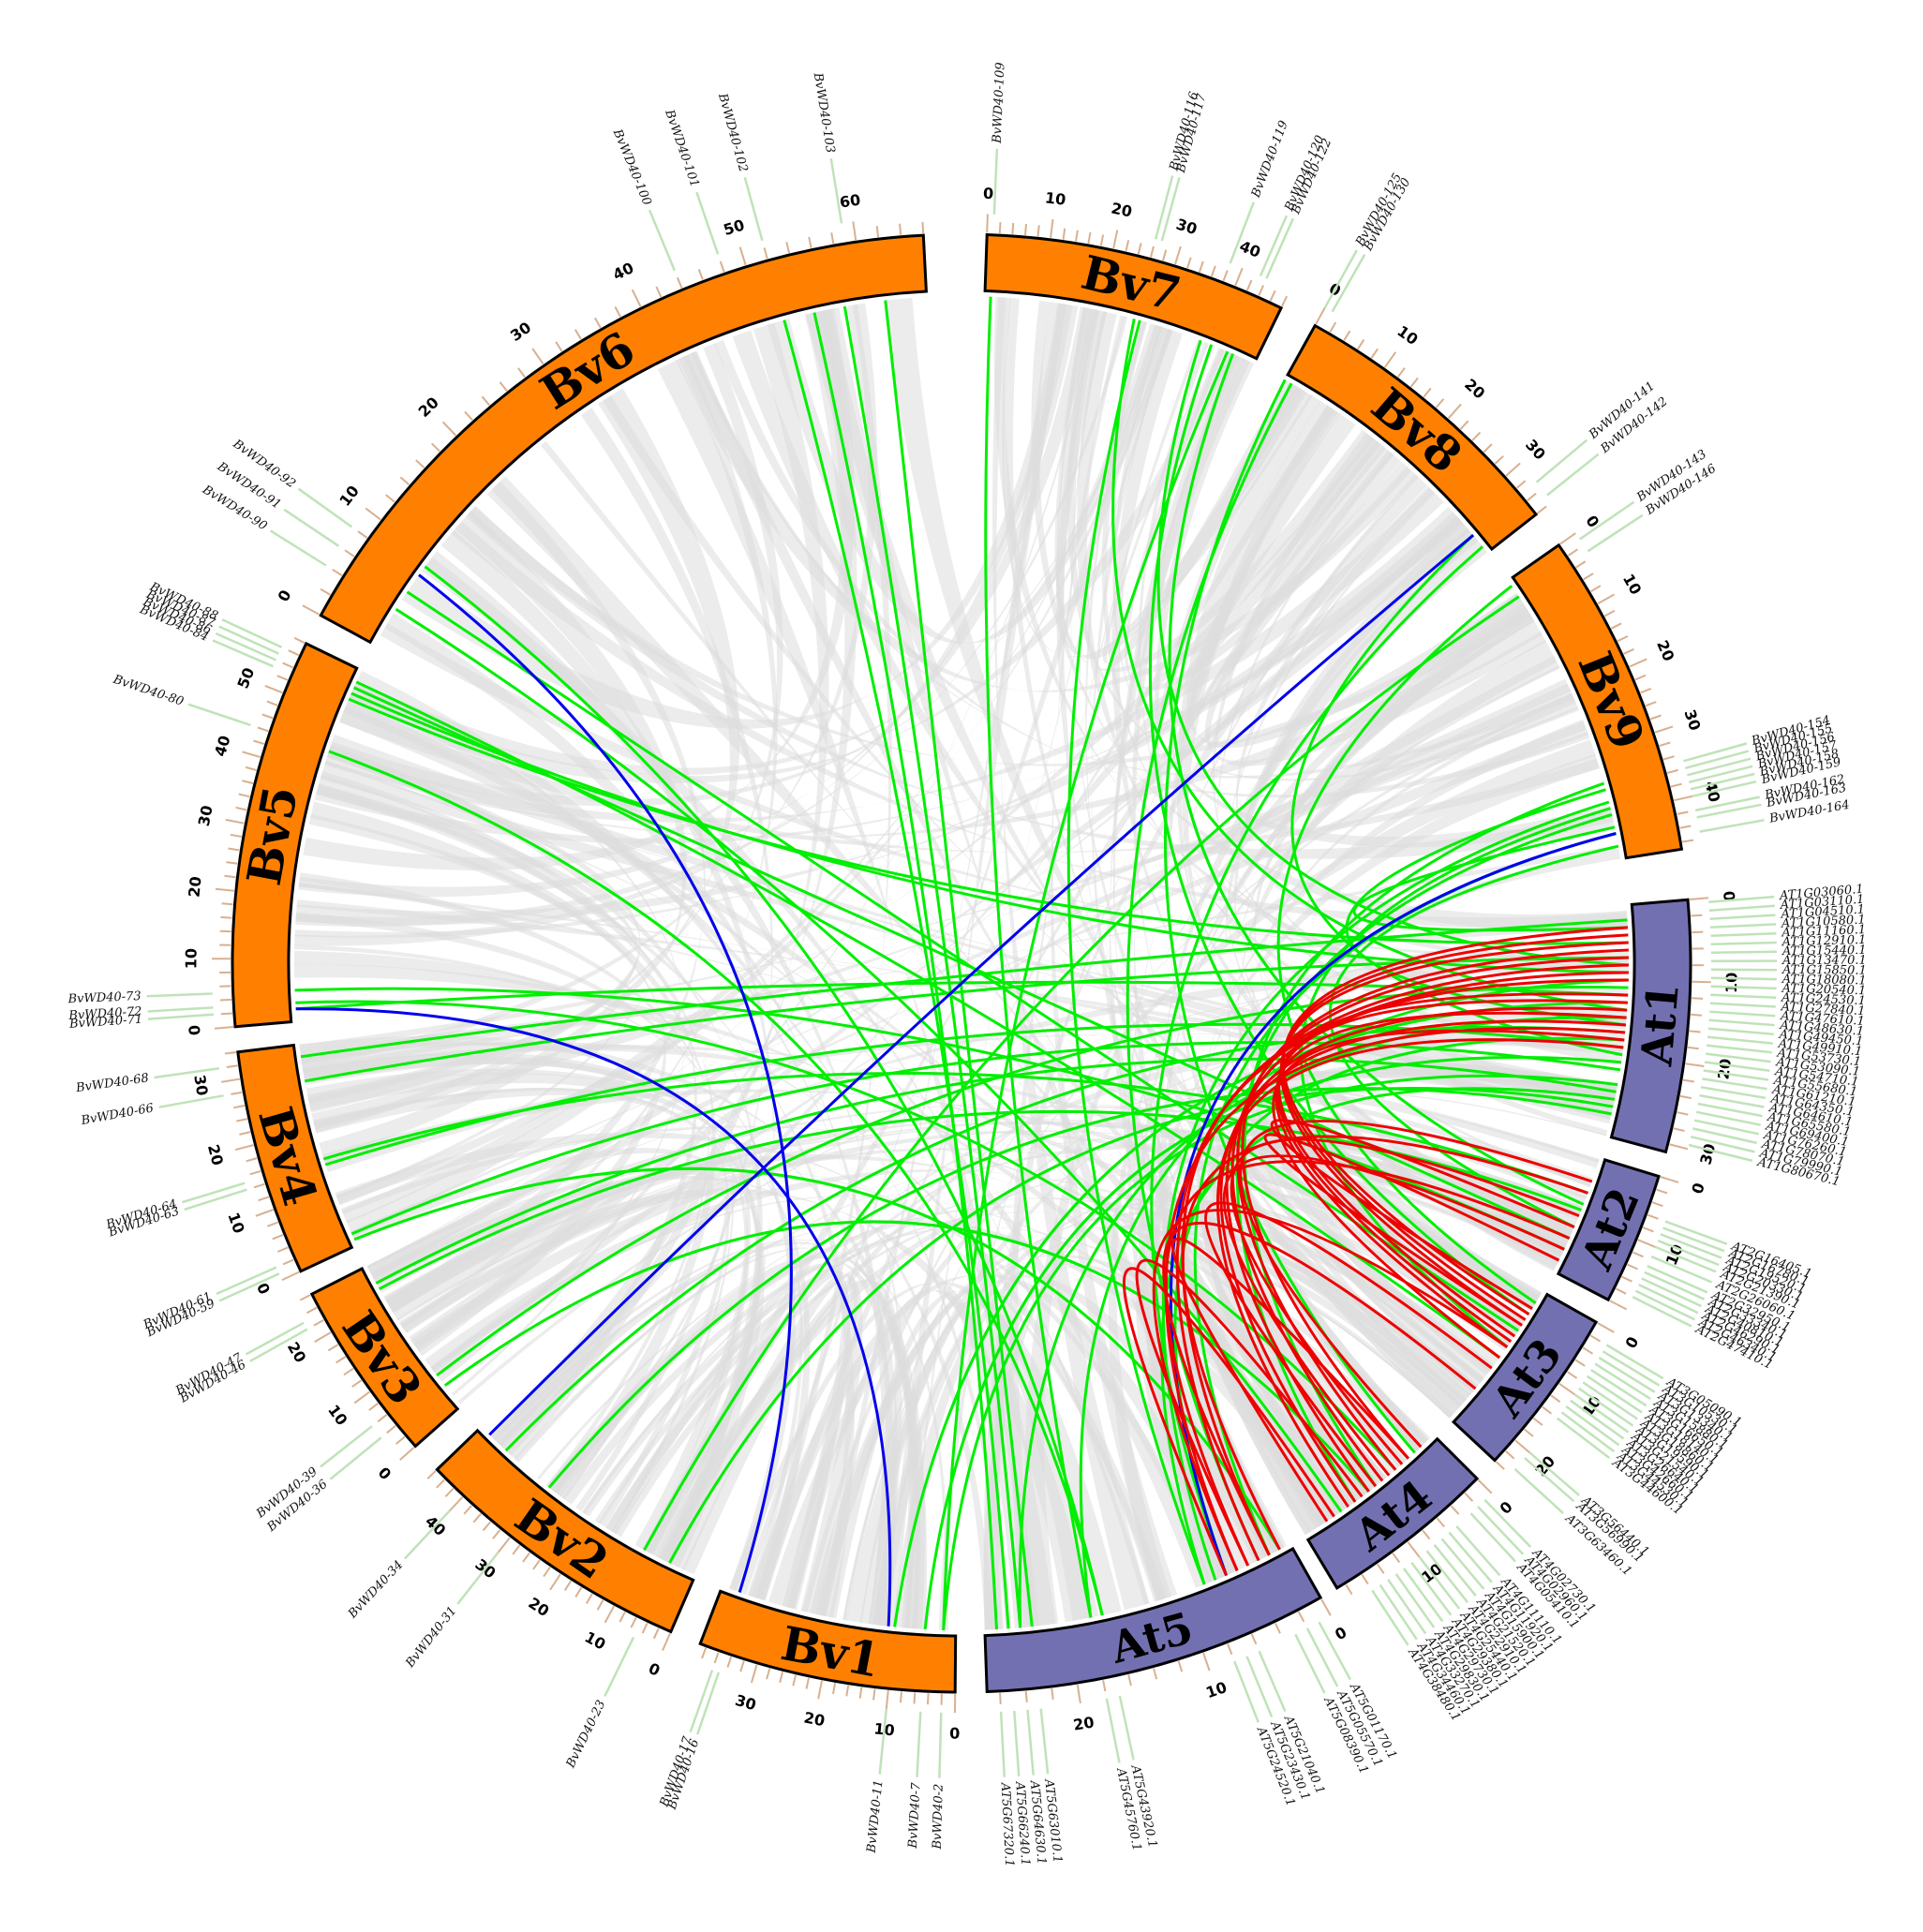  Describe the element at coordinates (1597, 701) in the screenshot. I see `chromosome-bv9` at that location.